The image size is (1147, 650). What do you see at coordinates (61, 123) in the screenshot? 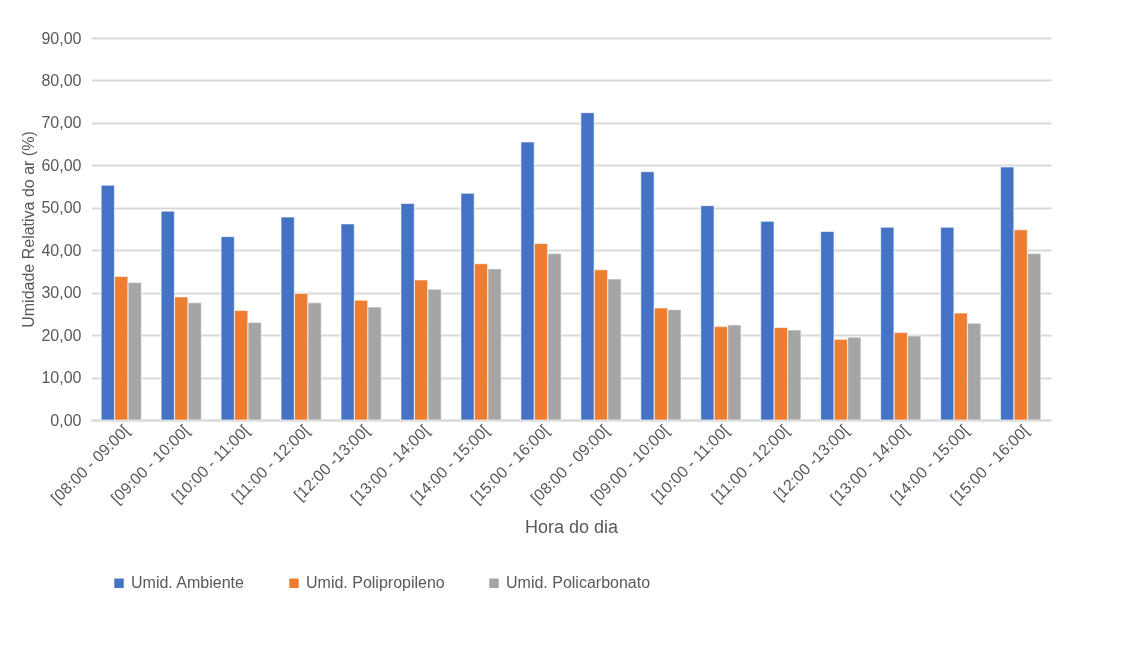
I see `y-tick-label: 70,00` at bounding box center [61, 123].